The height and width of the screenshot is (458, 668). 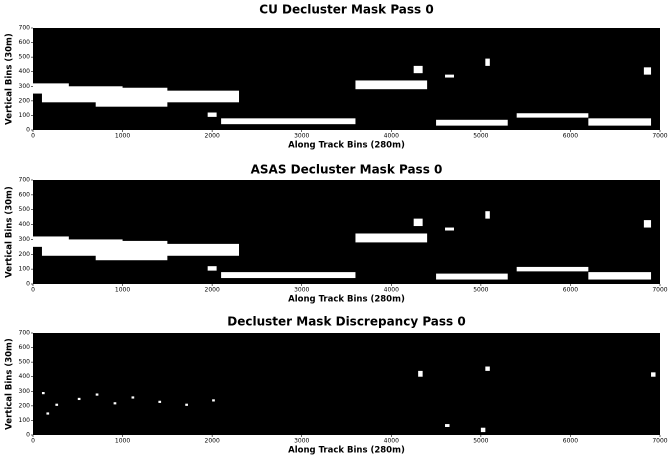 What do you see at coordinates (346, 10) in the screenshot?
I see `panel-title: CU Decluster Mask Pass 0` at bounding box center [346, 10].